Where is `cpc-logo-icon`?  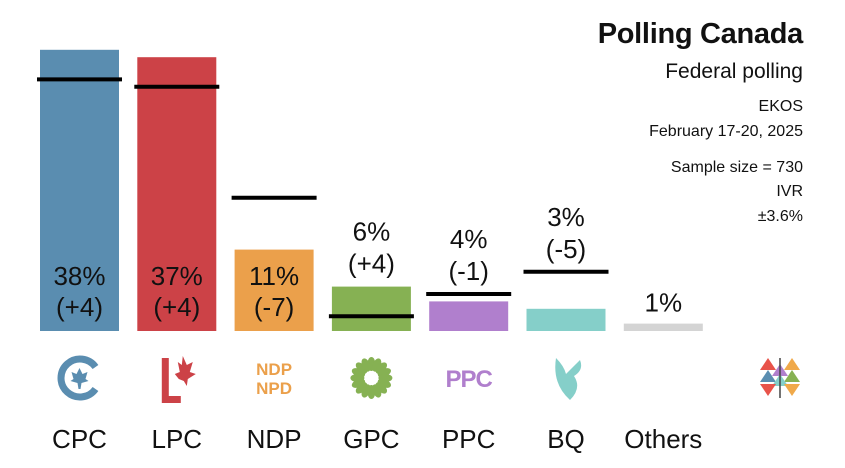 cpc-logo-icon is located at coordinates (78, 378).